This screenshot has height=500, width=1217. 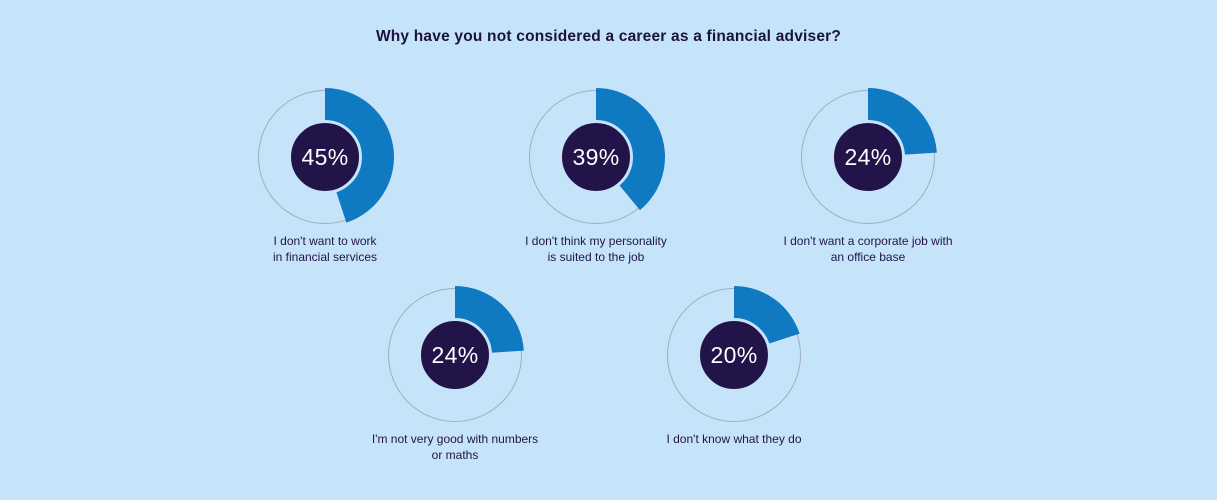 I want to click on donut-label-line: in financial services, so click(x=325, y=256).